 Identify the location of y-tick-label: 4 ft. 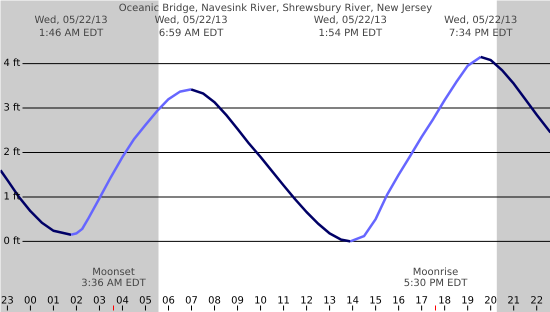
(12, 64).